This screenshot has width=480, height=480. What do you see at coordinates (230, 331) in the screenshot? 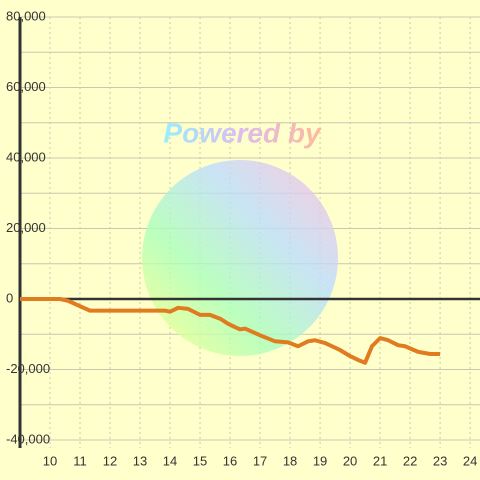
I see `data-line` at bounding box center [230, 331].